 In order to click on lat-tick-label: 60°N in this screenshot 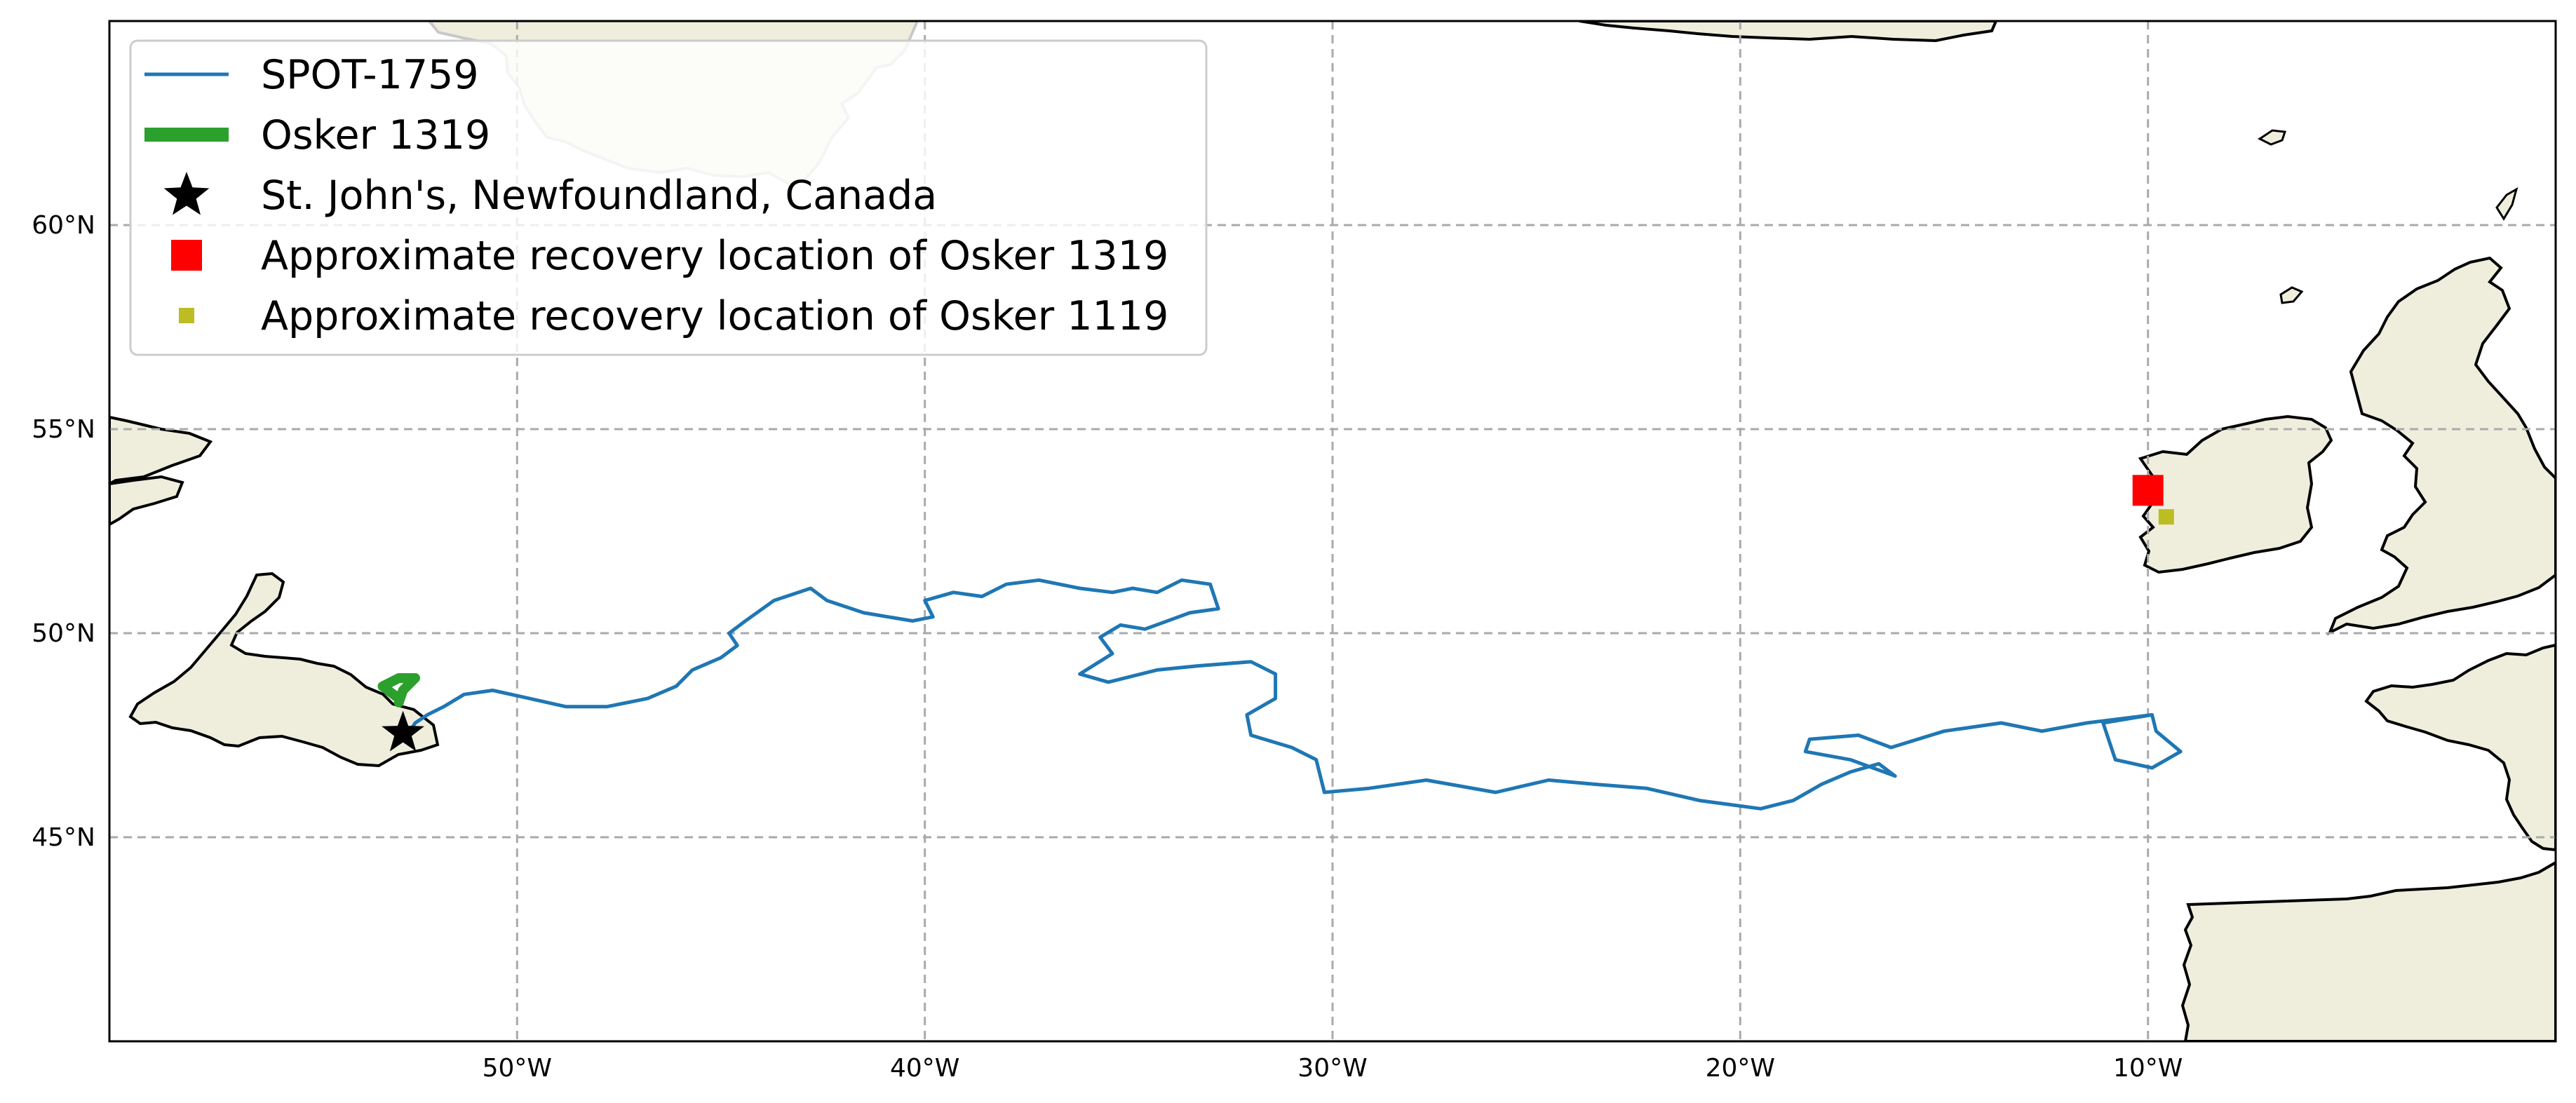, I will do `click(63, 225)`.